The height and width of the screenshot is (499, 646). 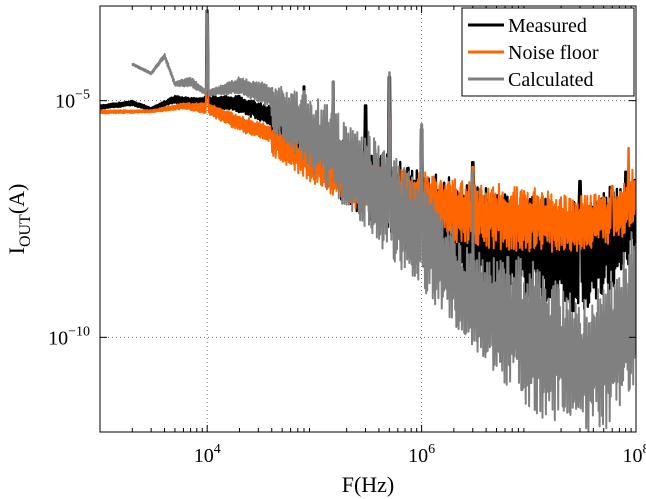 I want to click on legend-label-noise-floor: Noise floor, so click(x=553, y=53).